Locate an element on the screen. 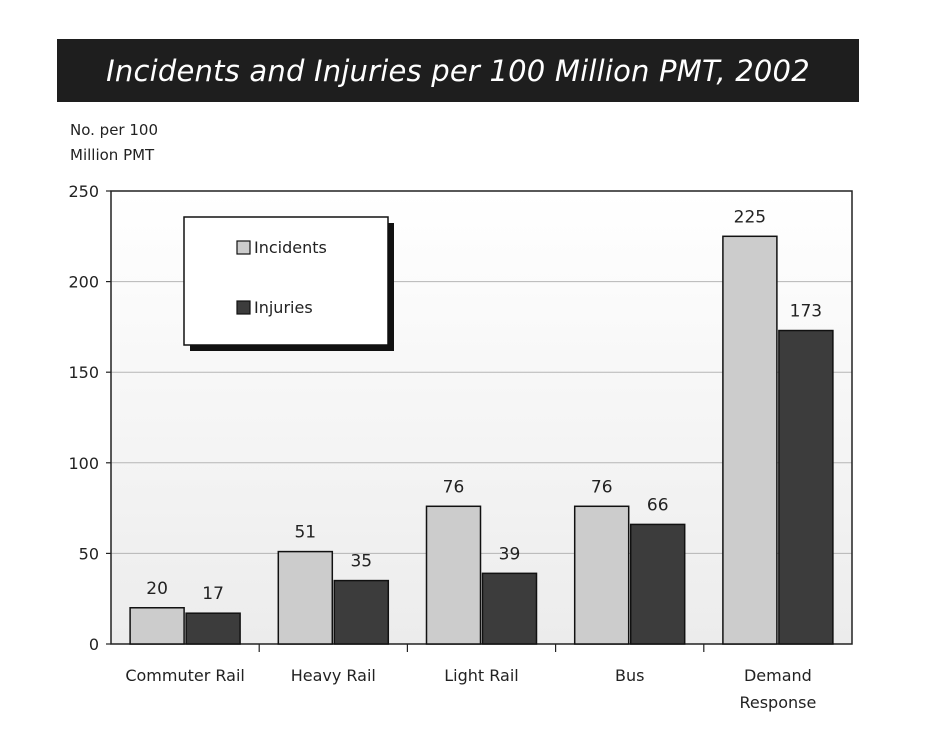 The height and width of the screenshot is (754, 938). x-tick-label: Heavy Rail is located at coordinates (333, 675).